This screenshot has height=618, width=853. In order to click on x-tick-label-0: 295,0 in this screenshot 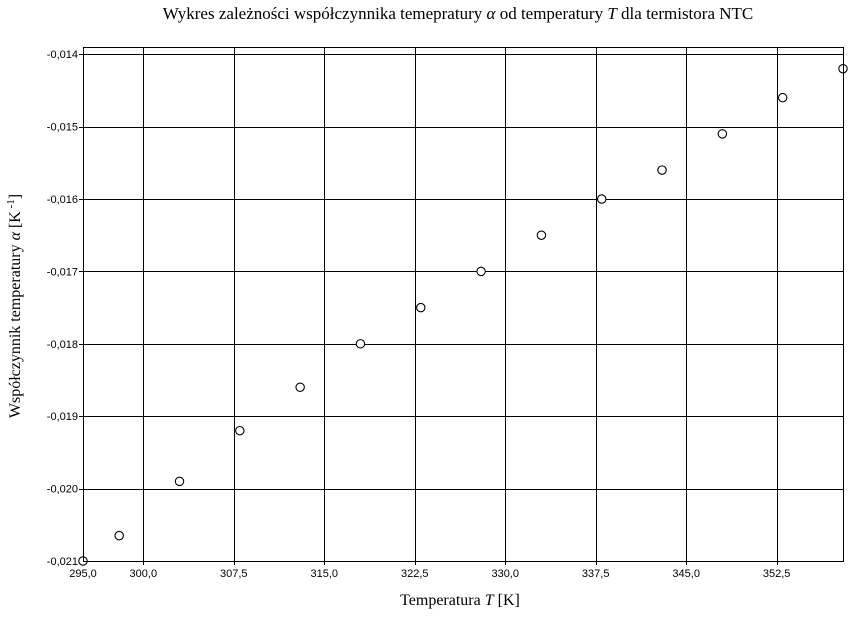, I will do `click(83, 574)`.